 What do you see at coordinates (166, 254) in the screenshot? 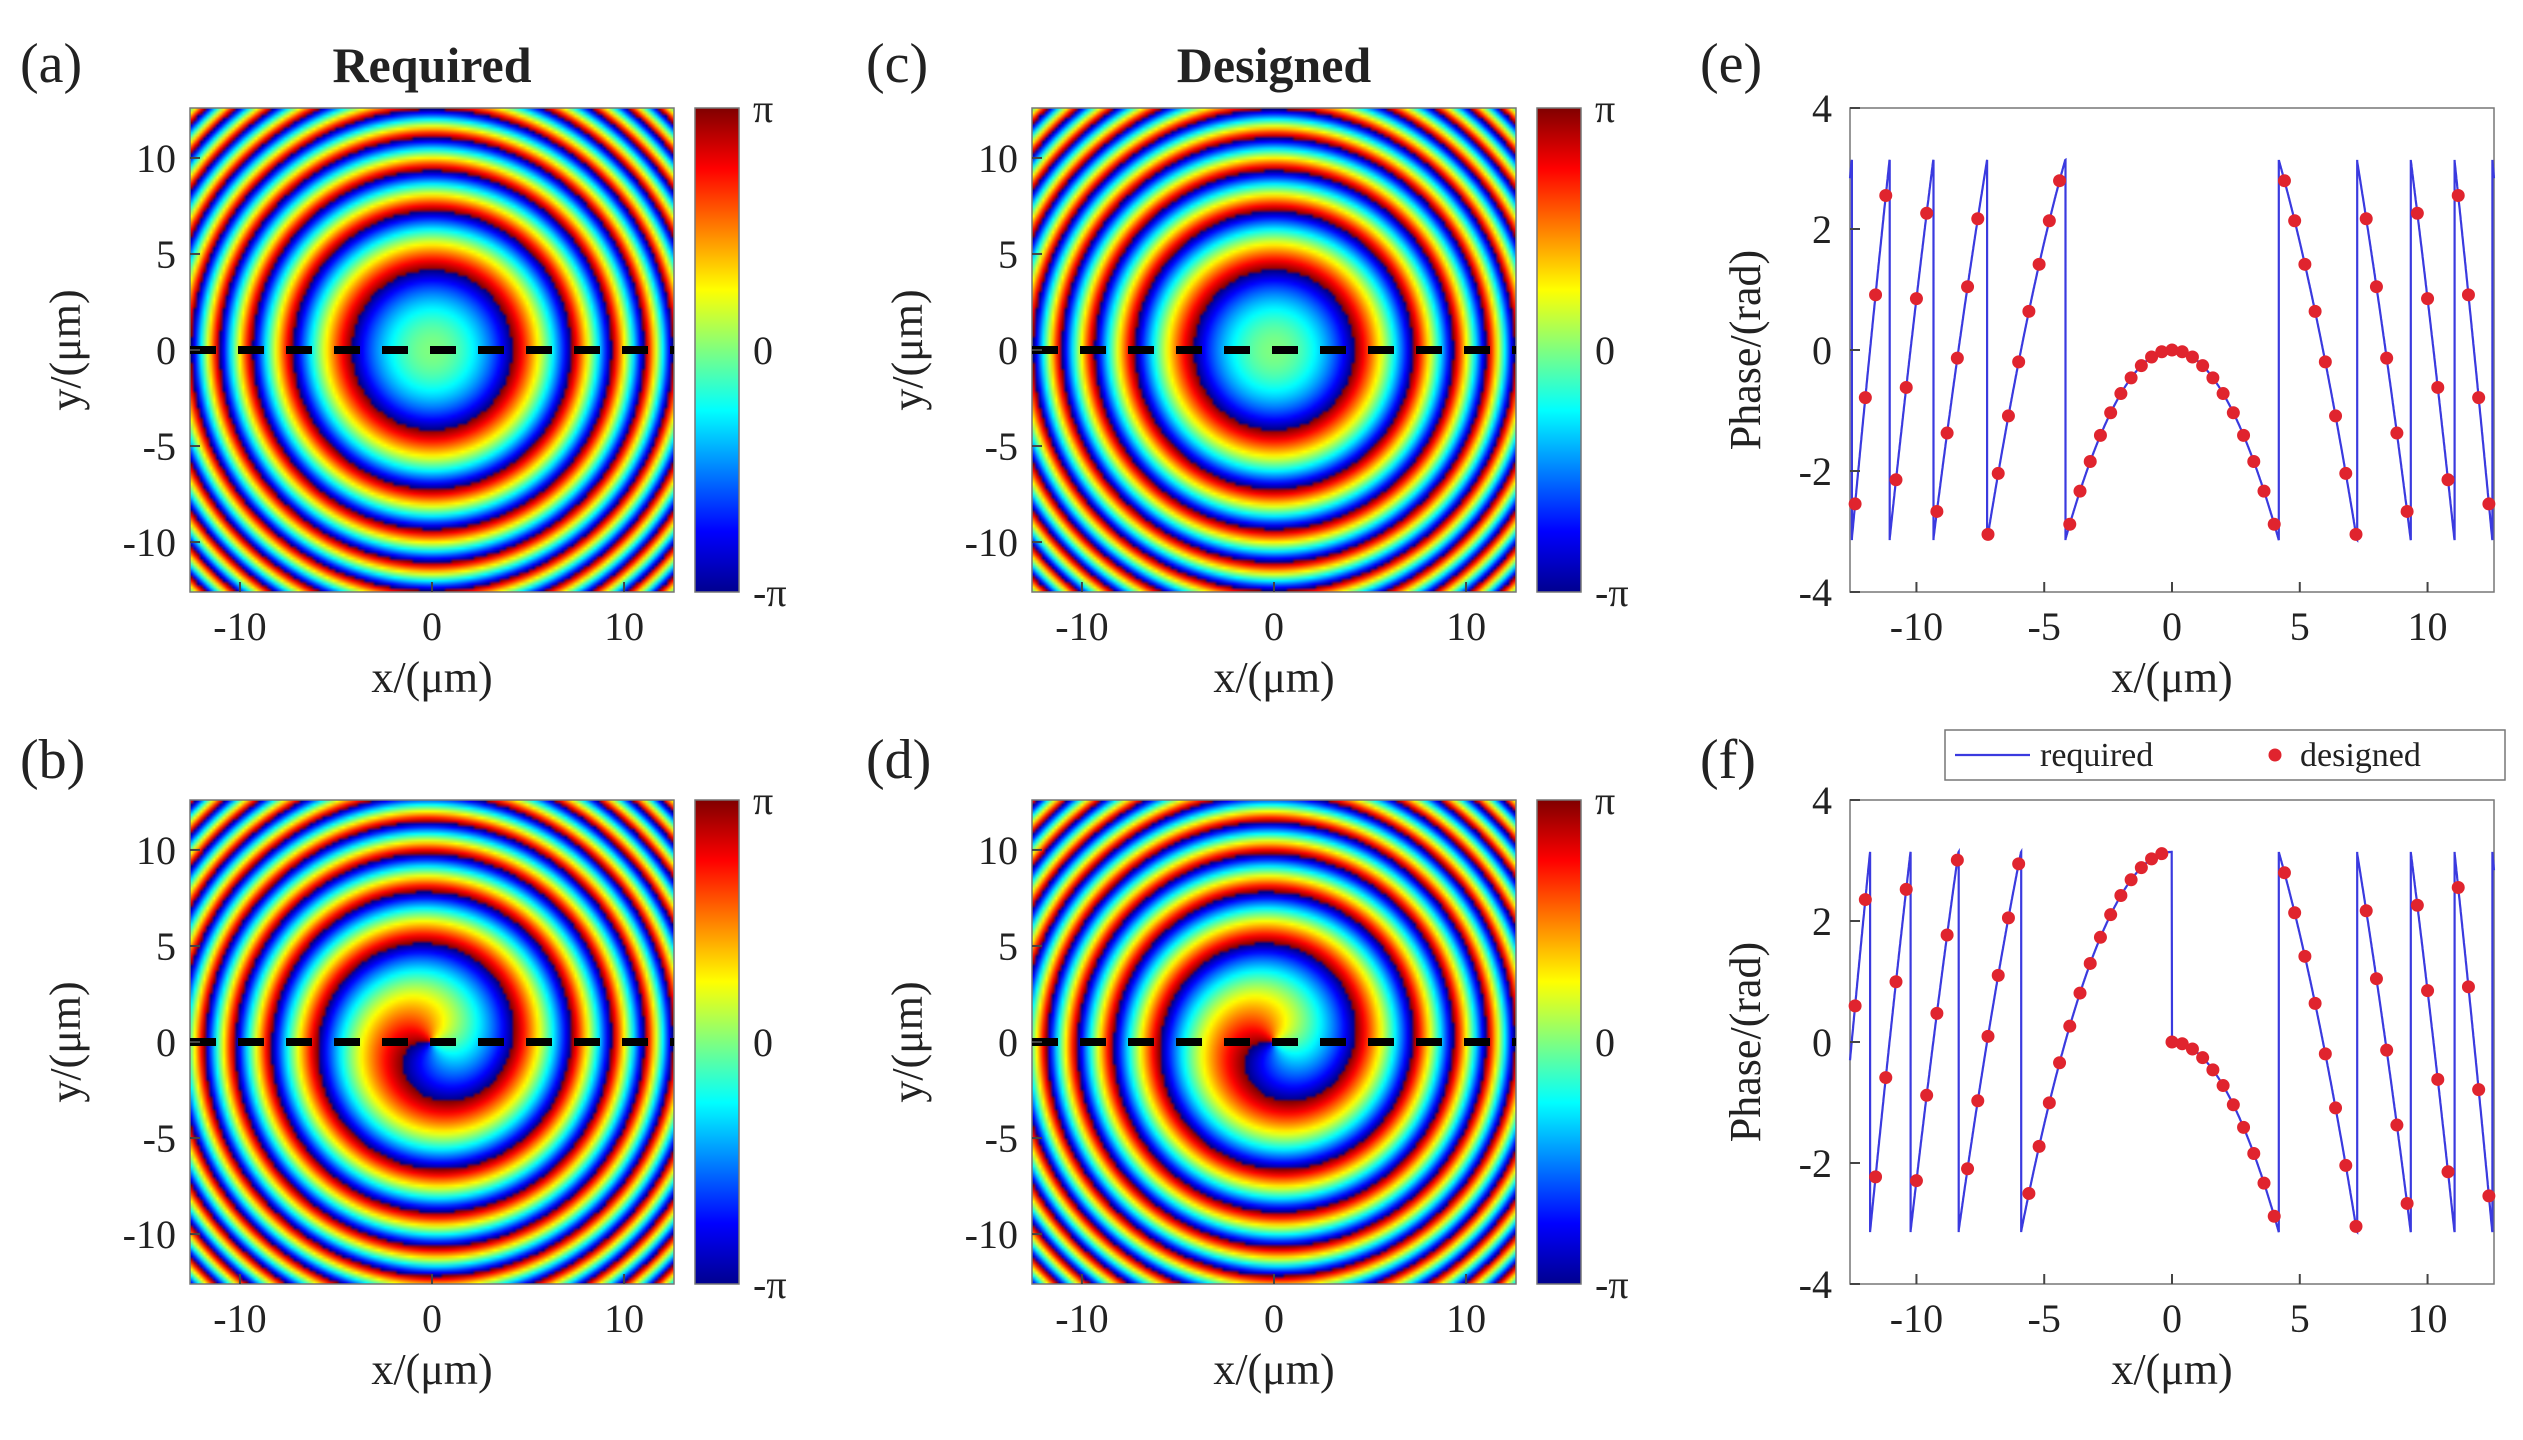
I see `y-tick-label: 5` at bounding box center [166, 254].